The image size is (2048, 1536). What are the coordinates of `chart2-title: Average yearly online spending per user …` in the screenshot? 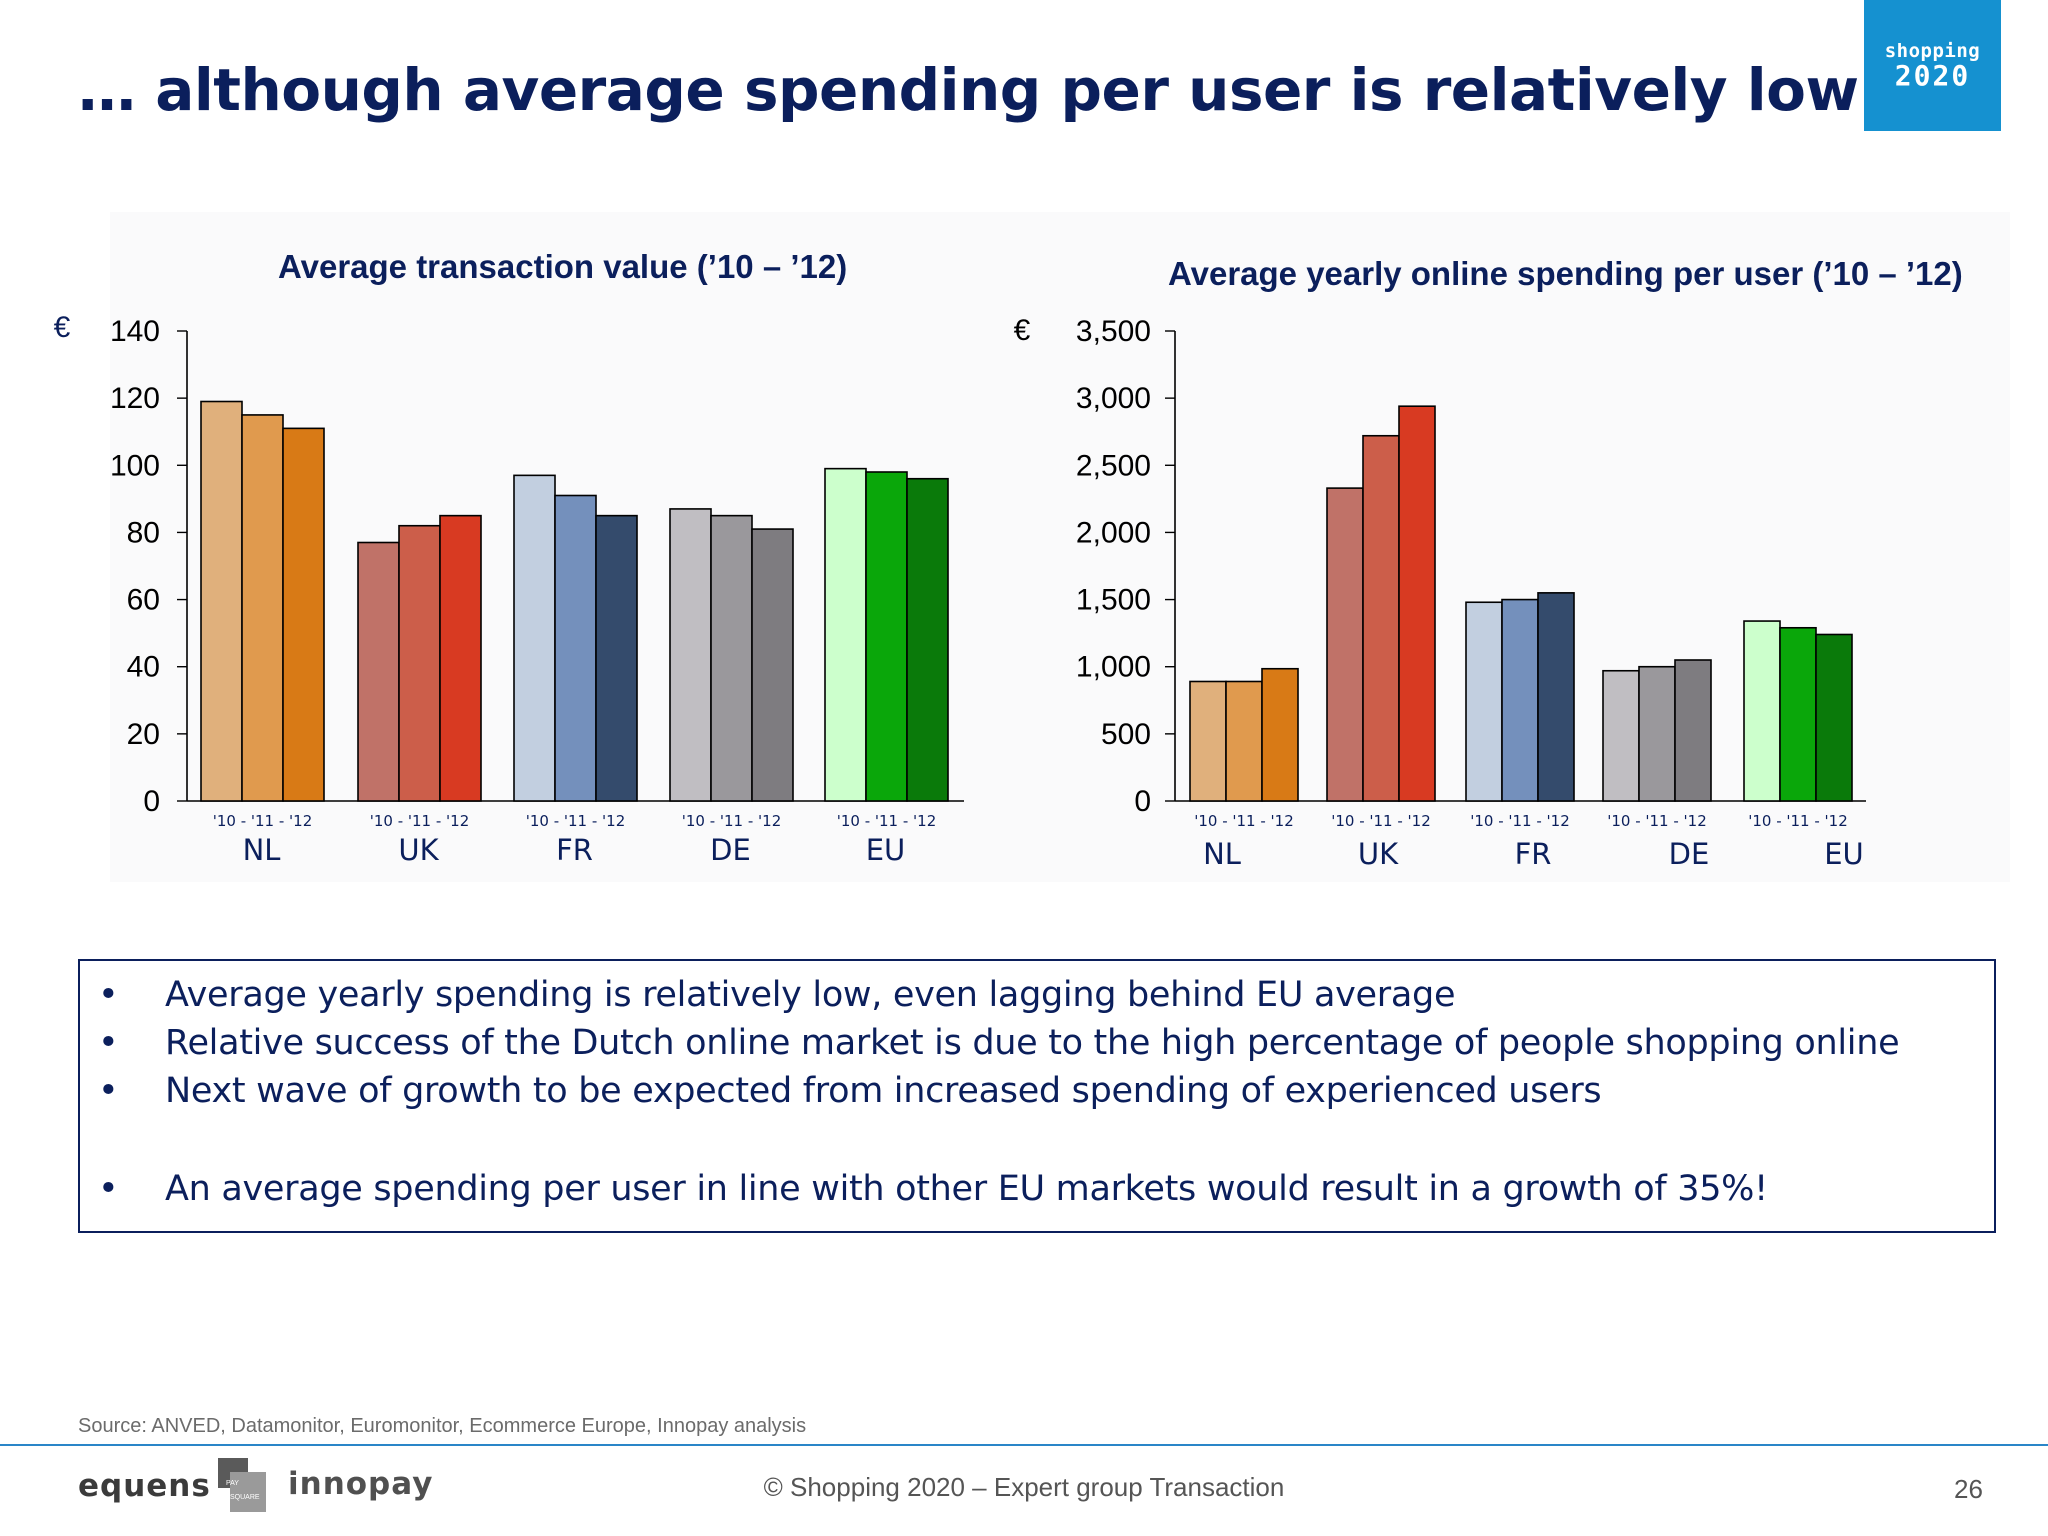 It's located at (1565, 273).